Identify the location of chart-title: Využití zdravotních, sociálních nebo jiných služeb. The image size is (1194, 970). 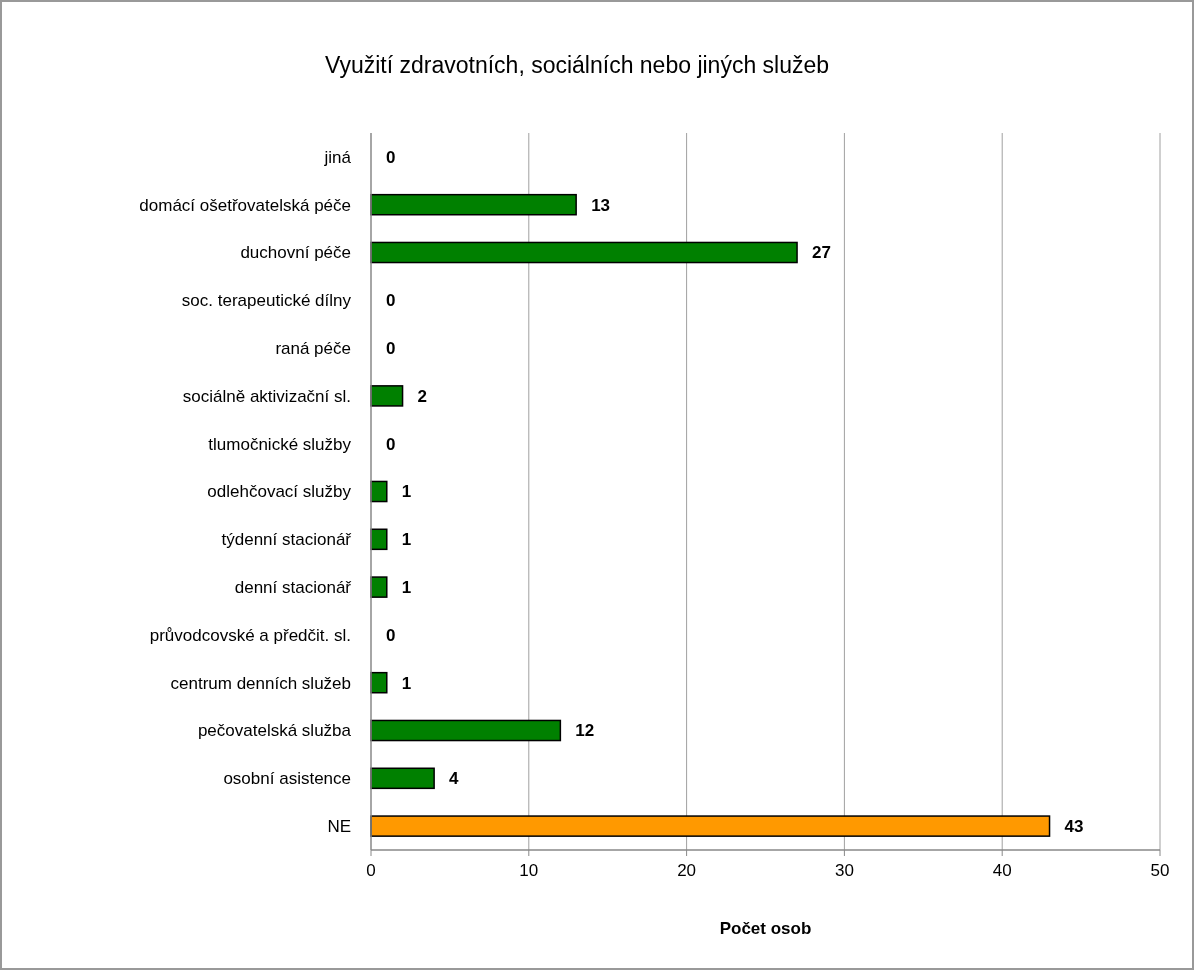
(577, 65).